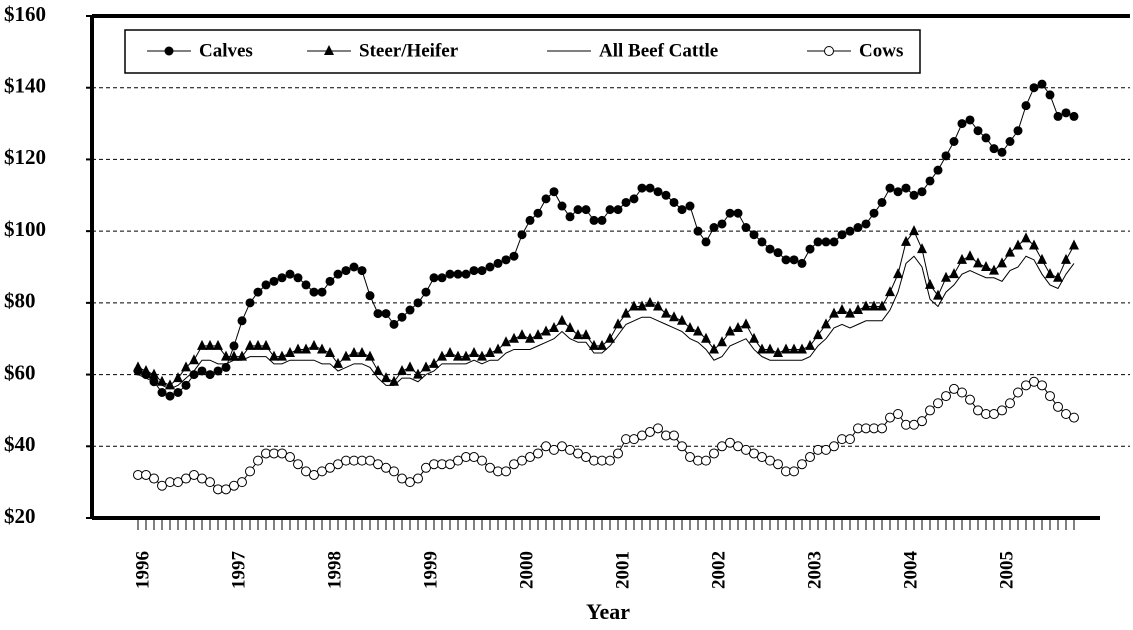  I want to click on series-line, so click(606, 435).